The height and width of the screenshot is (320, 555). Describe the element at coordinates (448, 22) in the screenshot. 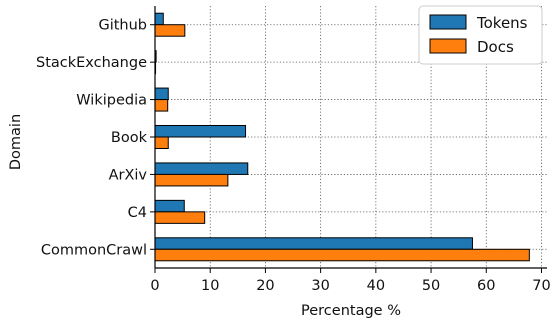

I see `legend-swatch-tokens` at that location.